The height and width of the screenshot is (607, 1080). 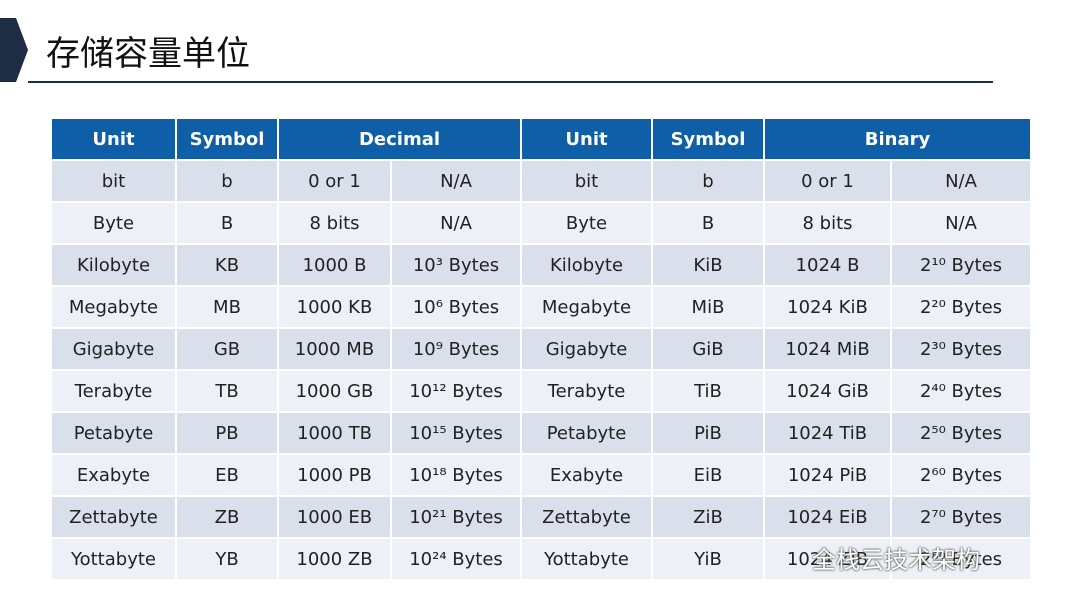 What do you see at coordinates (456, 433) in the screenshot?
I see `table-cell: 10¹⁵ Bytes` at bounding box center [456, 433].